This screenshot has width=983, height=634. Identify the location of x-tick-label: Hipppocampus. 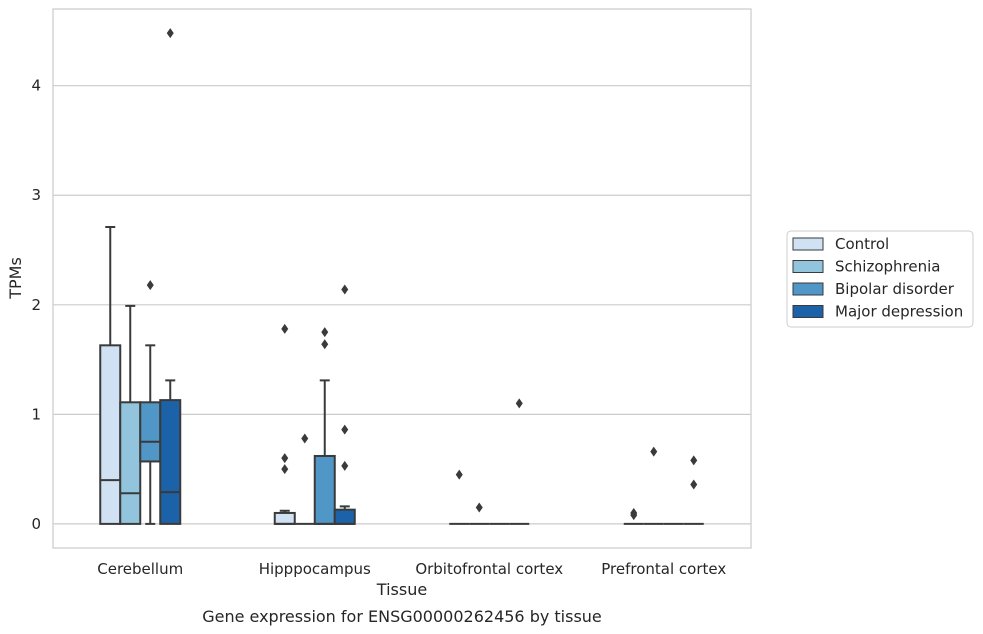
(315, 569).